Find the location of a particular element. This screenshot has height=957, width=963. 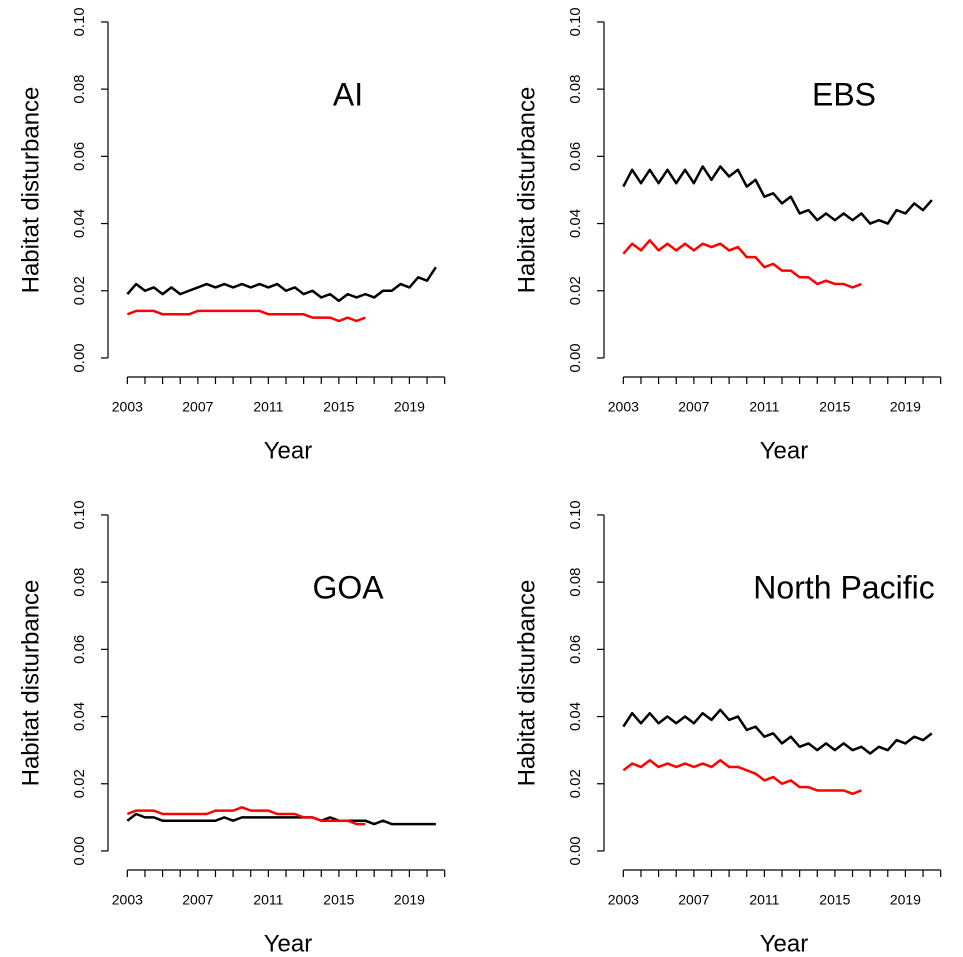

panel-title: GOA is located at coordinates (348, 587).